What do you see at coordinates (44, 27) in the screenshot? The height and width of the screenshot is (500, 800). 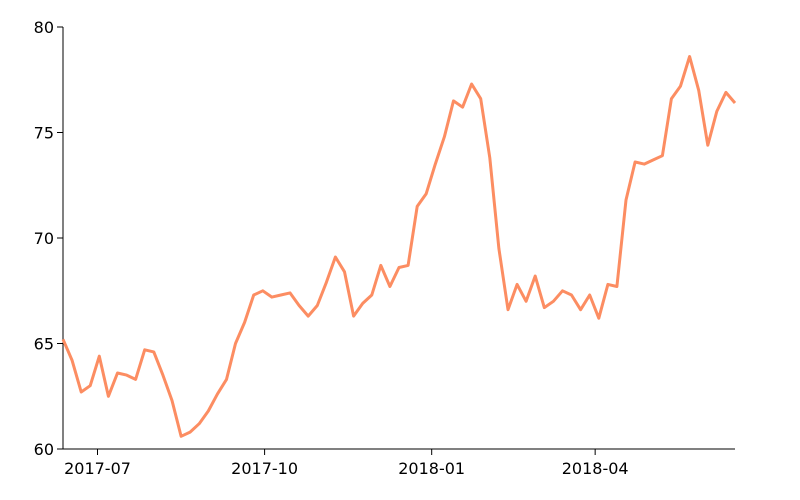 I see `y-tick-label: 80` at bounding box center [44, 27].